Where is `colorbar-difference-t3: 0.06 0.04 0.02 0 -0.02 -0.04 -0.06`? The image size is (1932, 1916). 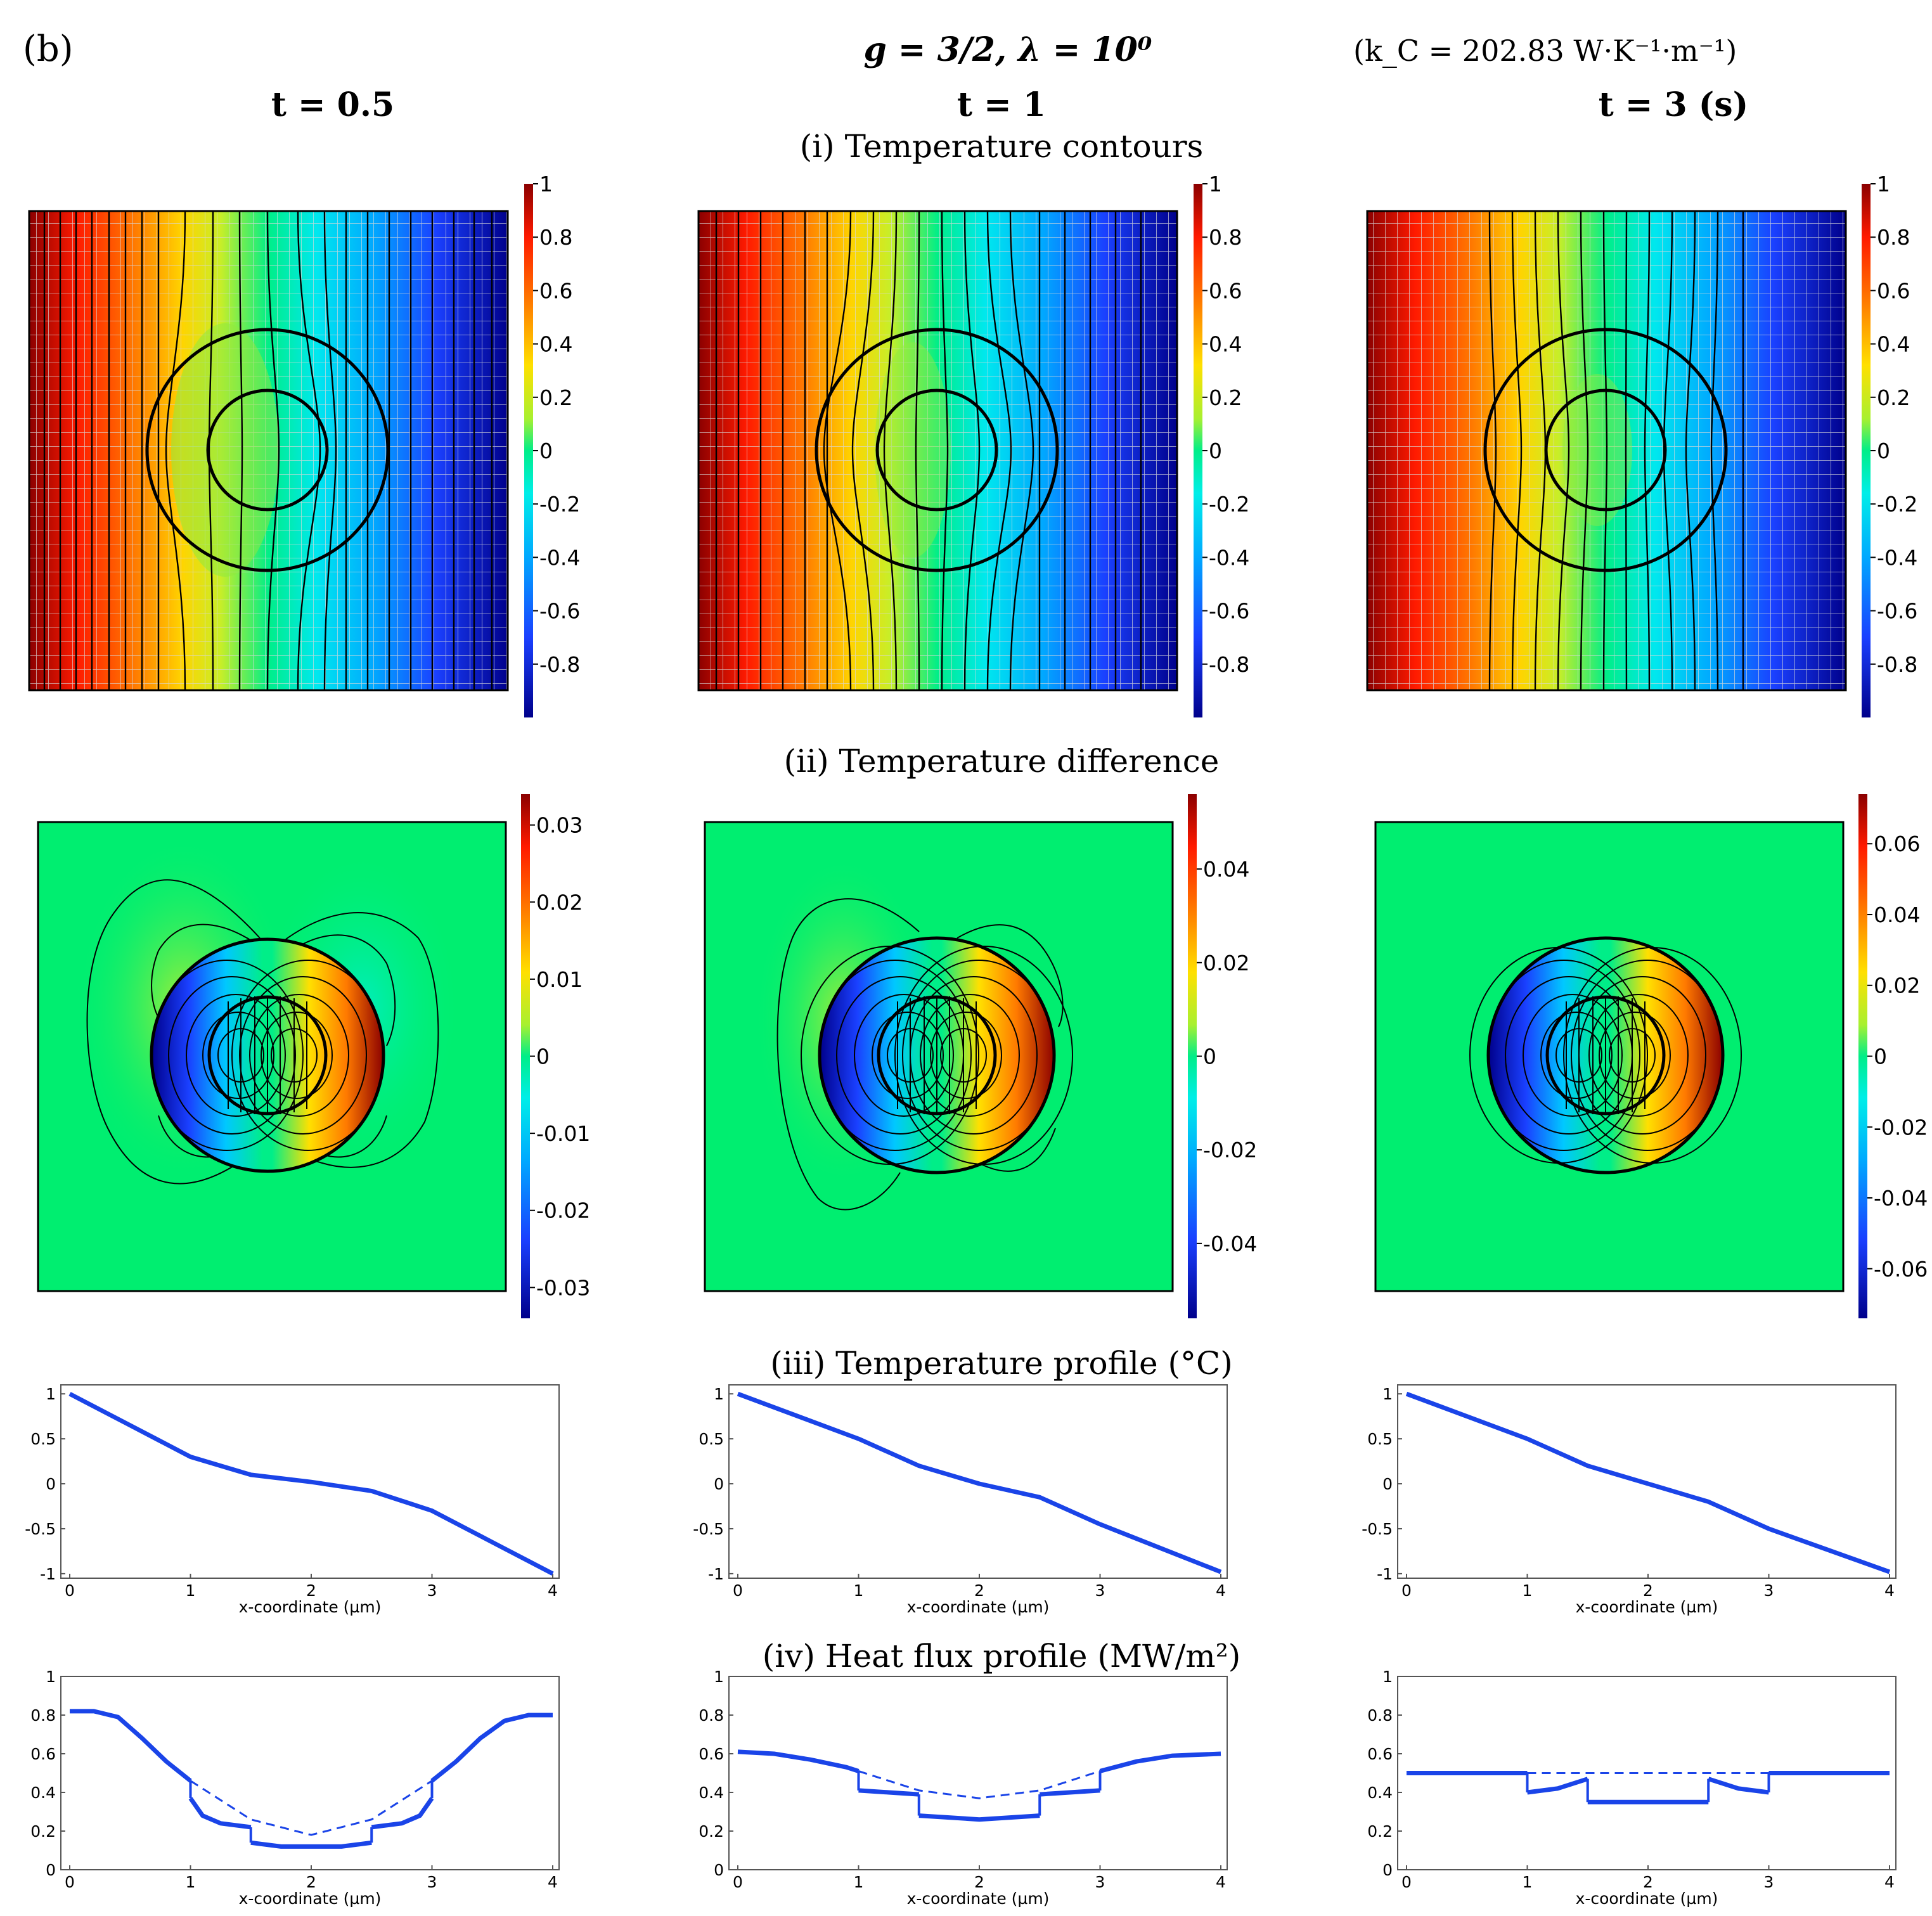
colorbar-difference-t3: 0.06 0.04 0.02 0 -0.02 -0.04 -0.06 is located at coordinates (1893, 1056).